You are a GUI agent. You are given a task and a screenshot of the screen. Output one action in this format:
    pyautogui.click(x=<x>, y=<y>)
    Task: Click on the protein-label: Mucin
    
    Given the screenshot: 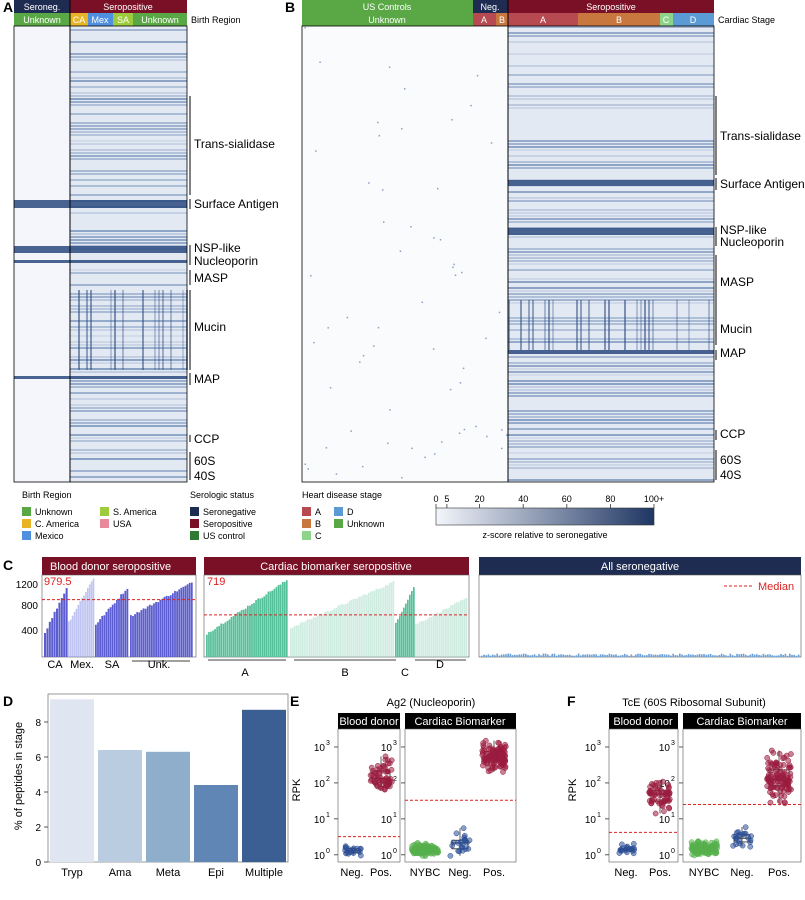 What is the action you would take?
    pyautogui.click(x=736, y=329)
    